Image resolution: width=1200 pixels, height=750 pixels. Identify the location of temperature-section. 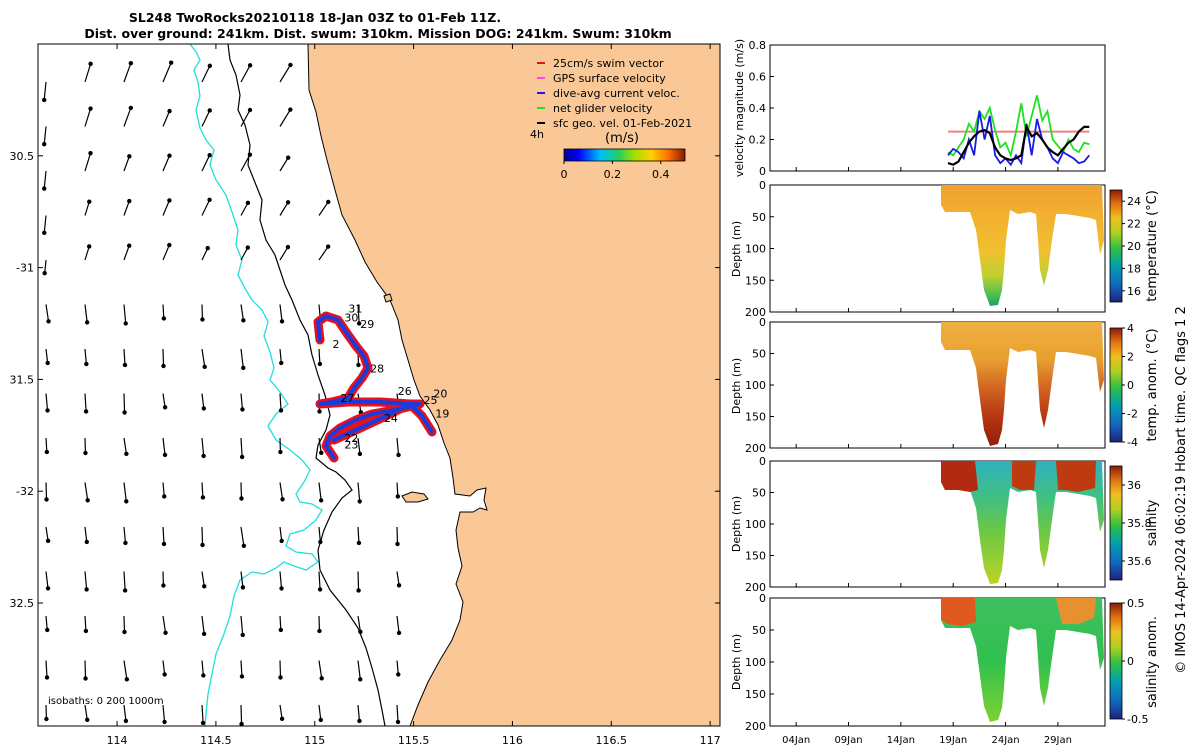
(1022, 245).